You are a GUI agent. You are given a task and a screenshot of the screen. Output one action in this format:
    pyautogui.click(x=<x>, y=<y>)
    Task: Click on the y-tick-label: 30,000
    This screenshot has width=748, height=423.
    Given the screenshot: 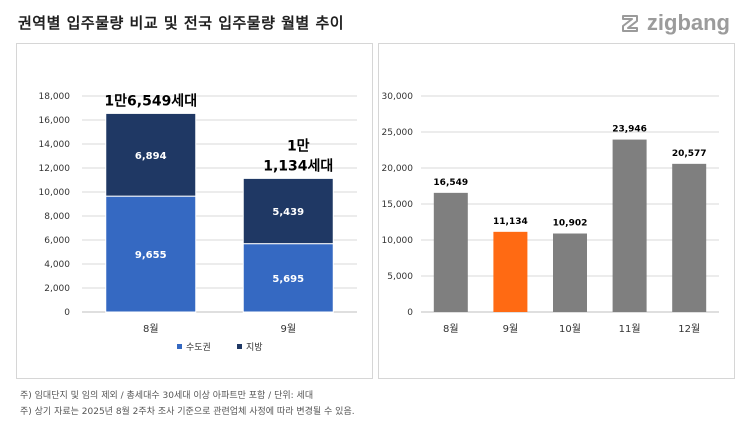 What is the action you would take?
    pyautogui.click(x=398, y=97)
    